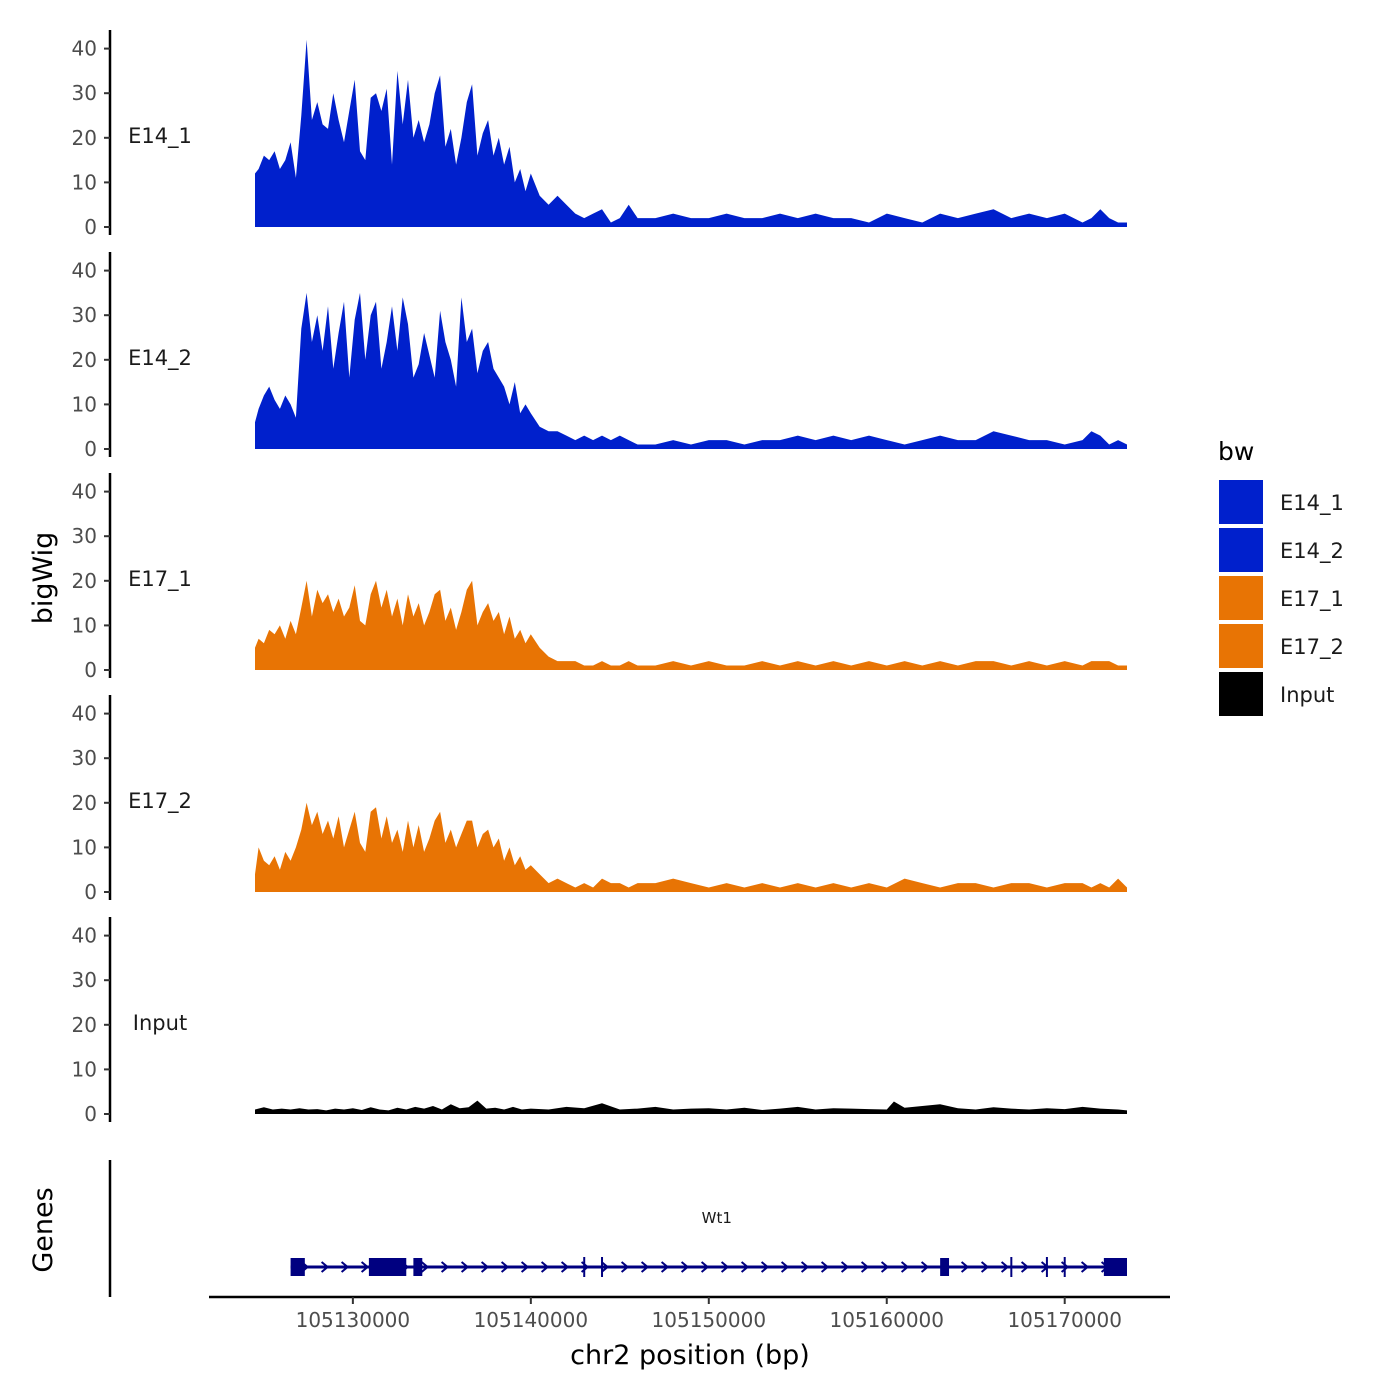 This screenshot has width=1400, height=1400. Describe the element at coordinates (1281, 598) in the screenshot. I see `legend-item-e17-1: E17_1` at that location.